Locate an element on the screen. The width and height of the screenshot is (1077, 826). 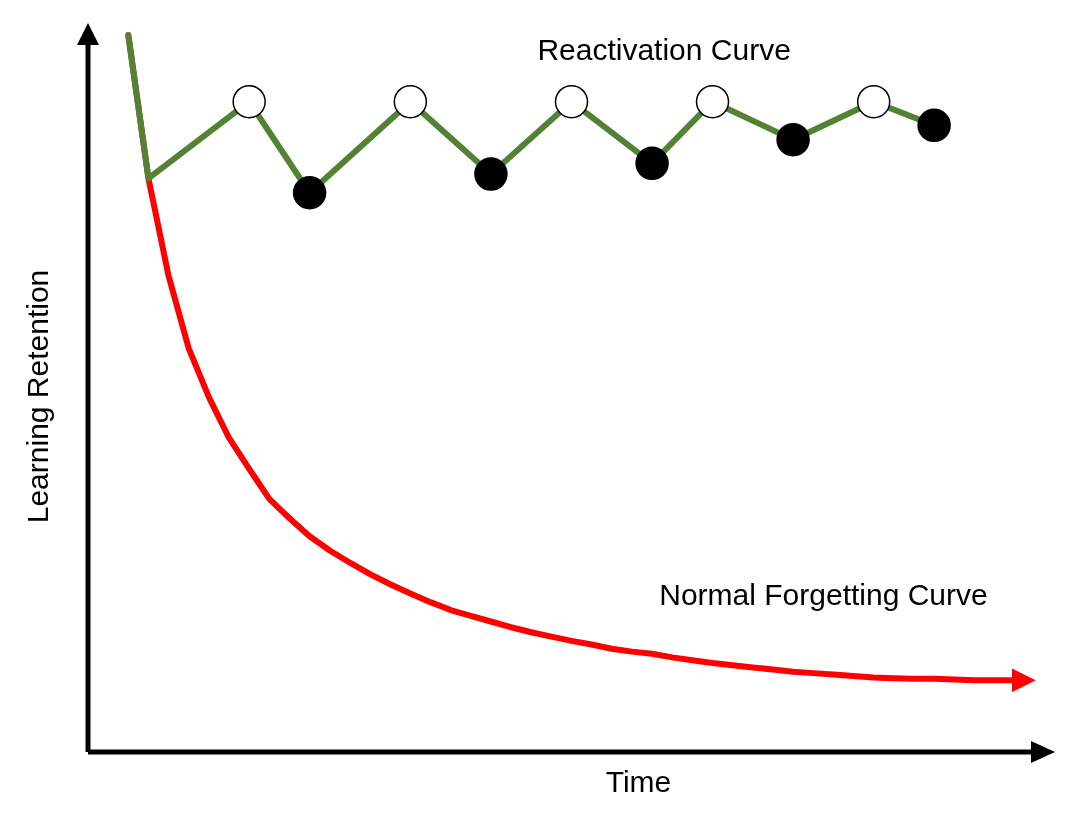
series-label: Normal Forgetting Curve is located at coordinates (823, 595).